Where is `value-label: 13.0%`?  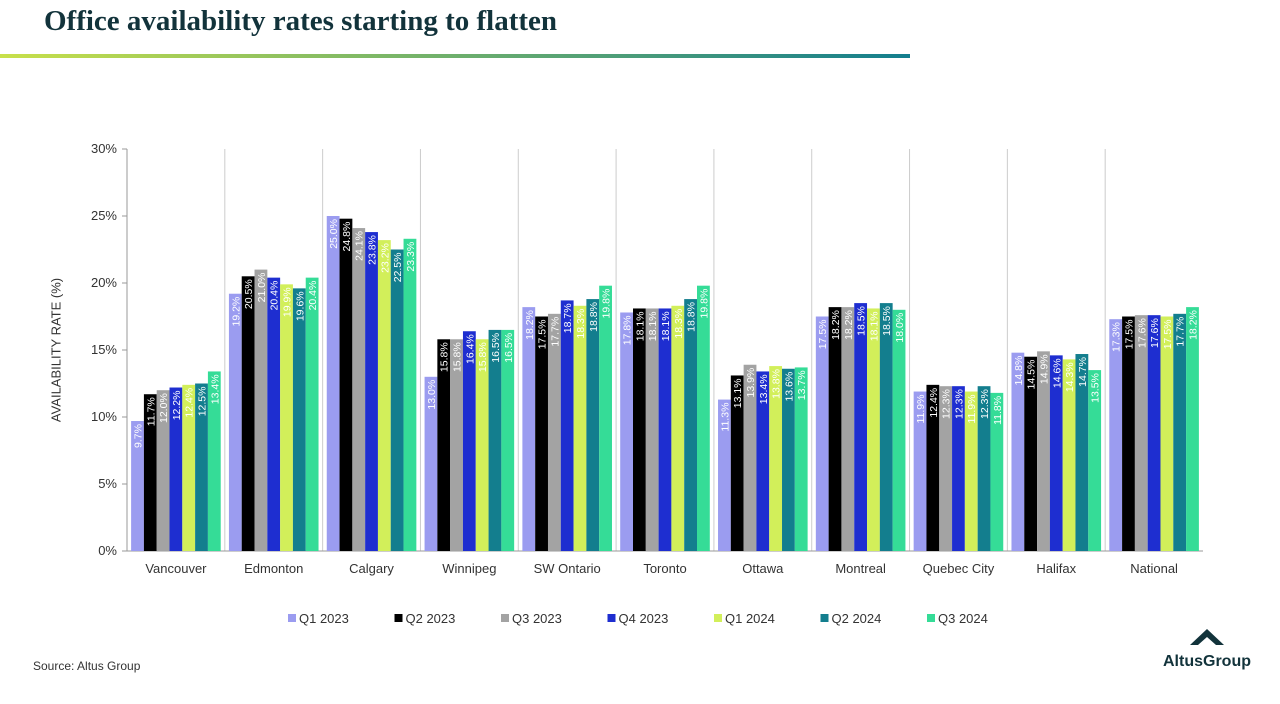
value-label: 13.0% is located at coordinates (432, 395).